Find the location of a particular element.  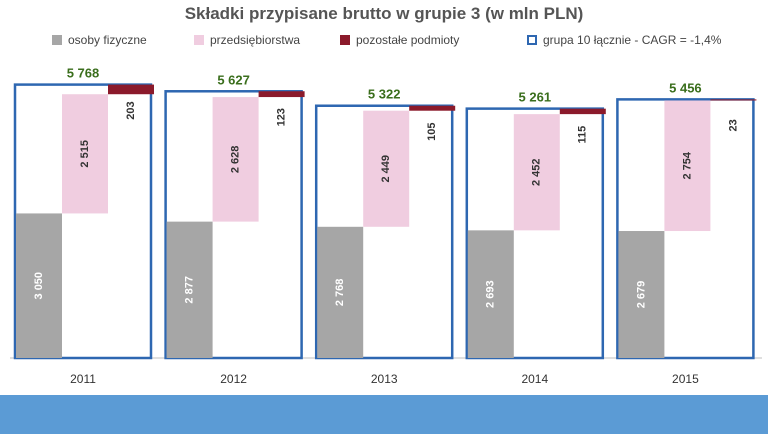

legend-swatch-przedsiebiorstwa is located at coordinates (199, 40).